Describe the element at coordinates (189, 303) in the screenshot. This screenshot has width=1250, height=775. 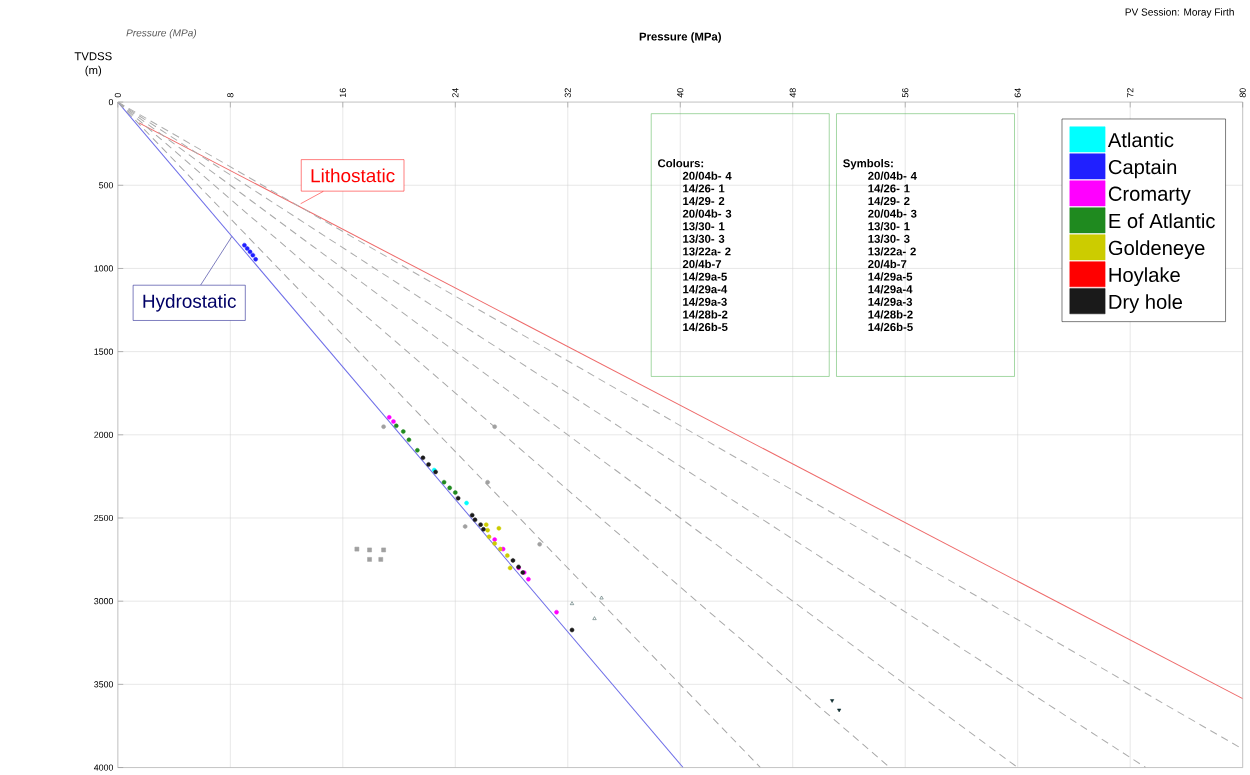
I see `annotation: Hydrostatic` at that location.